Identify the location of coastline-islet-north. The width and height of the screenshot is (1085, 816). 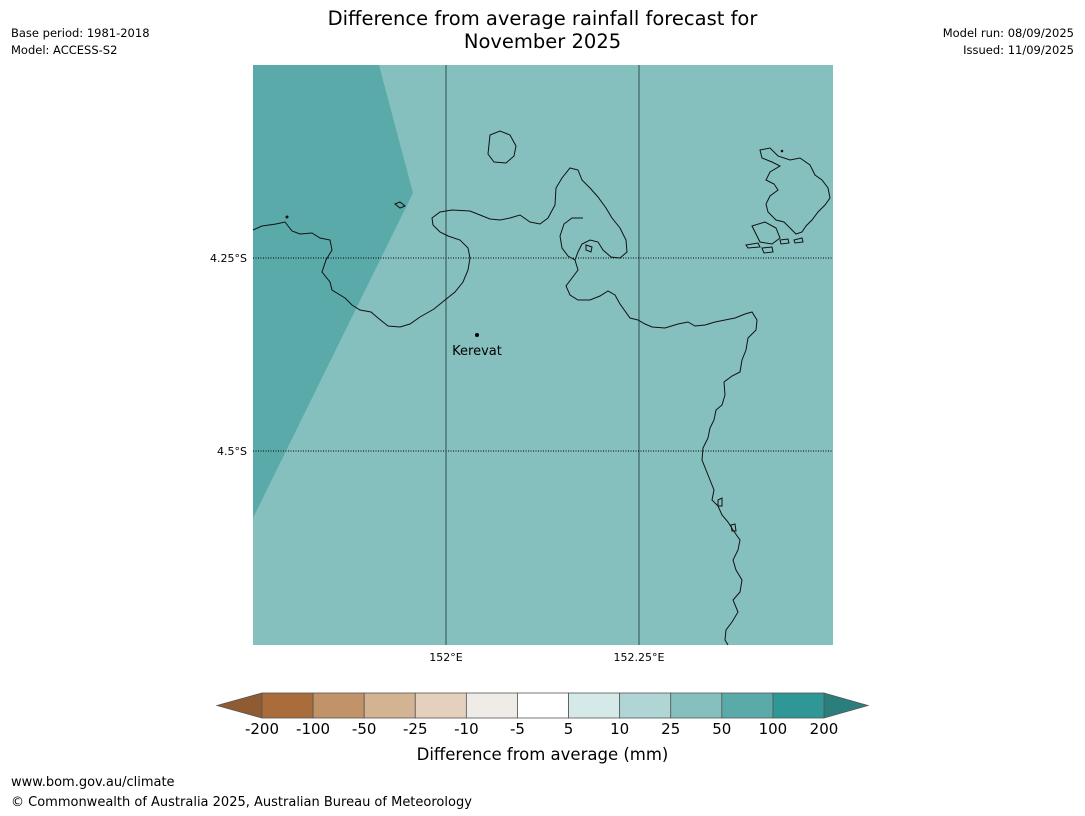
(502, 147).